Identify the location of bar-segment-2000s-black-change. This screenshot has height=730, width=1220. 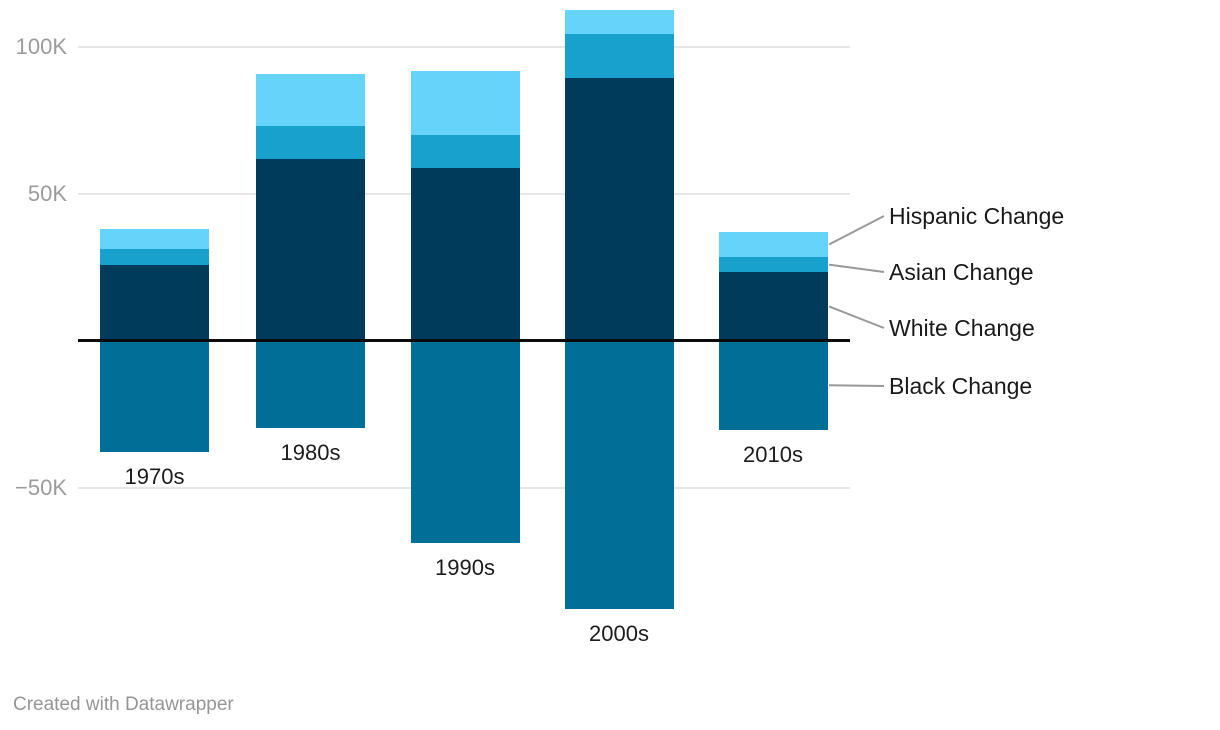
(619, 475).